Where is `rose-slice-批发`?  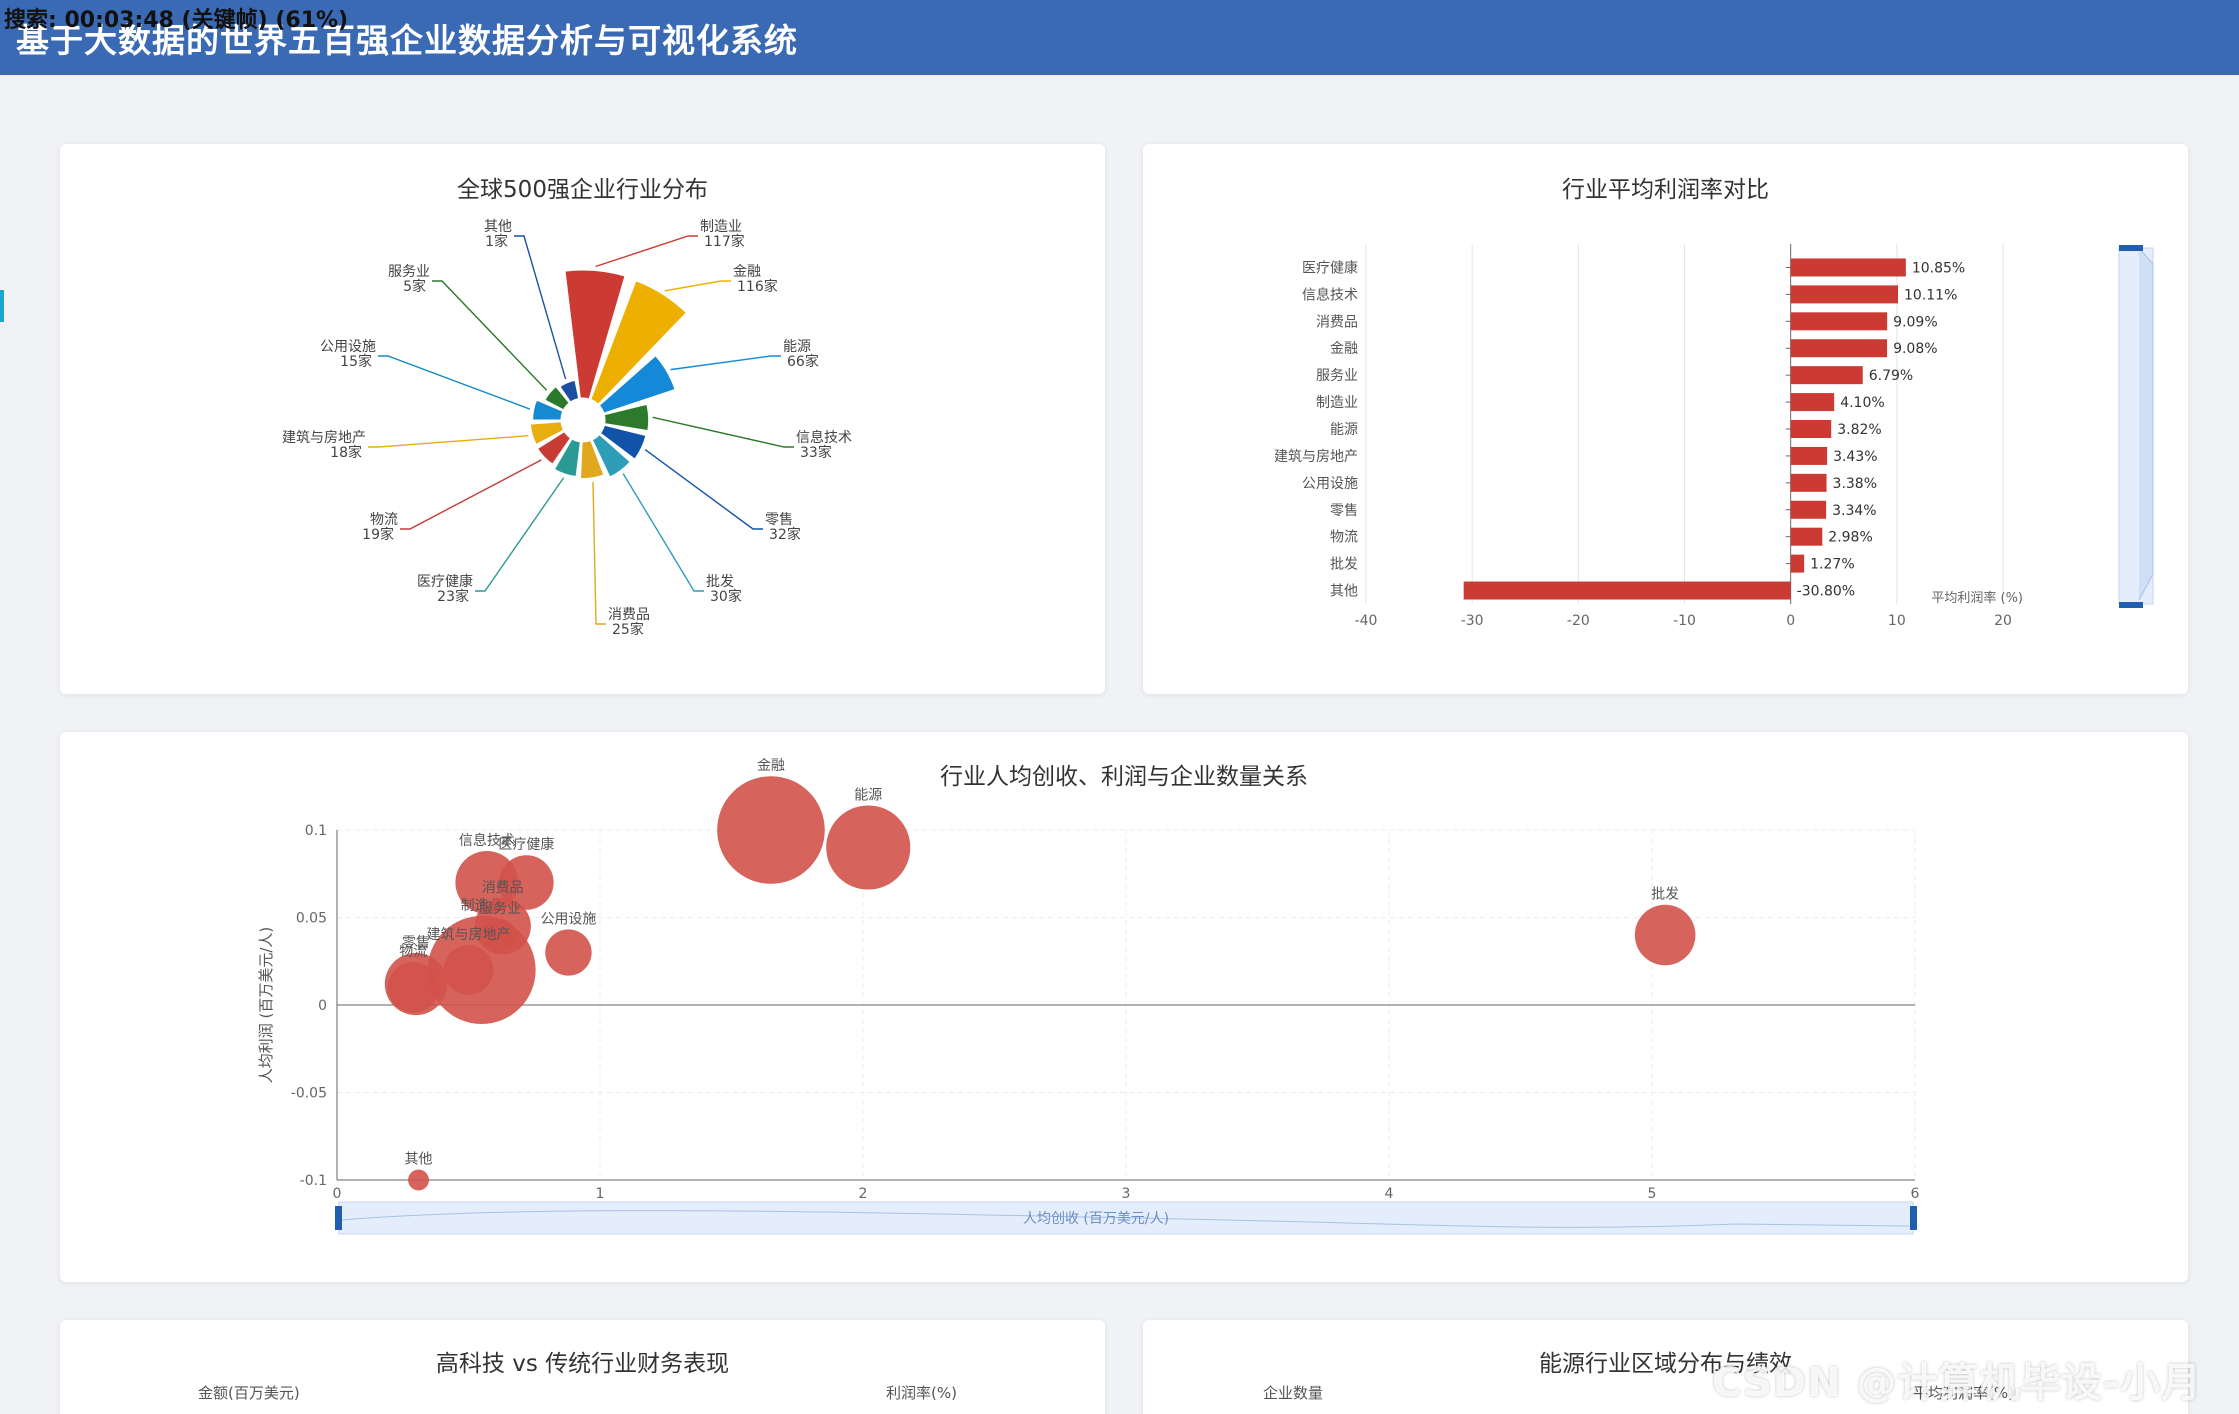 rose-slice-批发 is located at coordinates (611, 455).